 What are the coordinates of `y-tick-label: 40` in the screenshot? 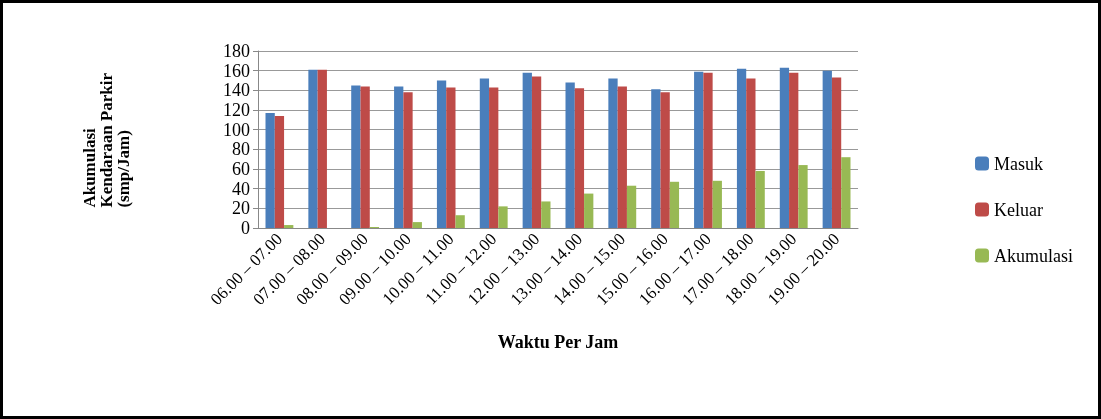 It's located at (241, 188).